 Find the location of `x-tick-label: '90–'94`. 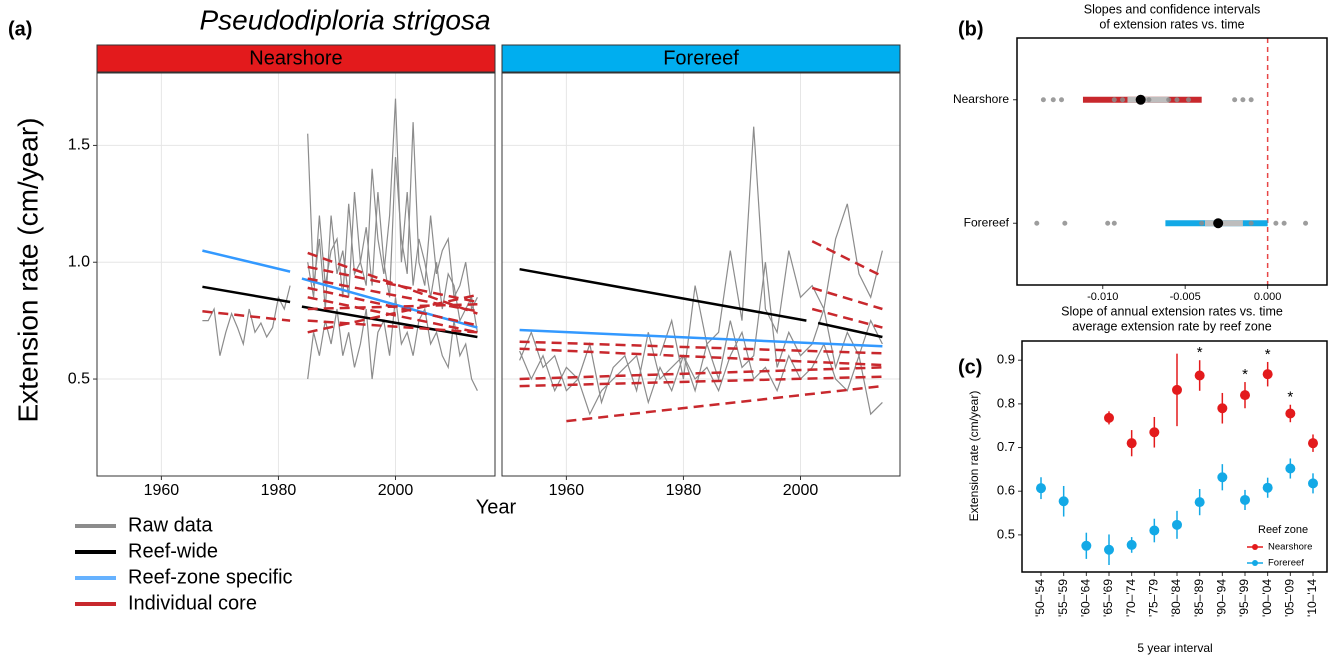

x-tick-label: '90–'94 is located at coordinates (1222, 598).